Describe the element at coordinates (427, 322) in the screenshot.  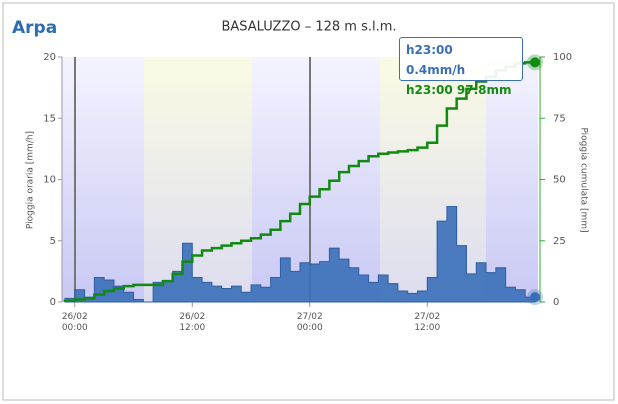
I see `x-tick-label: 27/02 12:00` at that location.